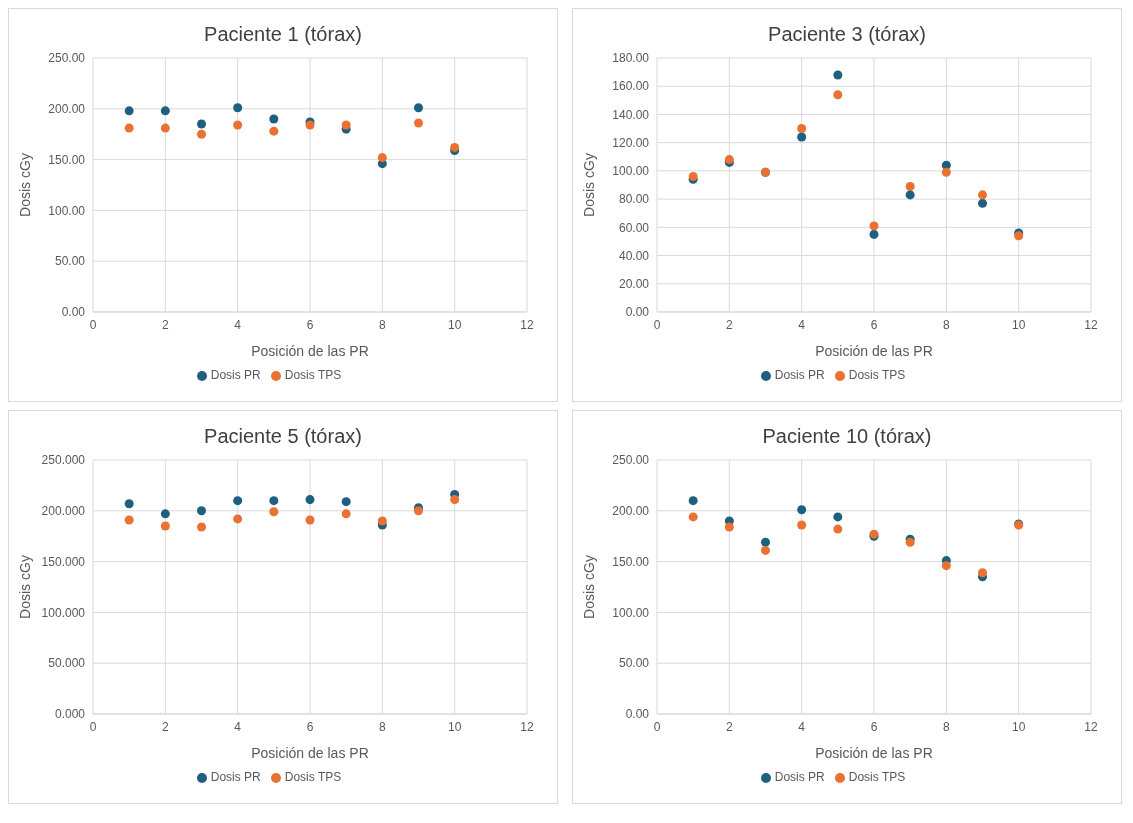 The image size is (1133, 823). What do you see at coordinates (63, 561) in the screenshot?
I see `y-tick-label: 150.000` at bounding box center [63, 561].